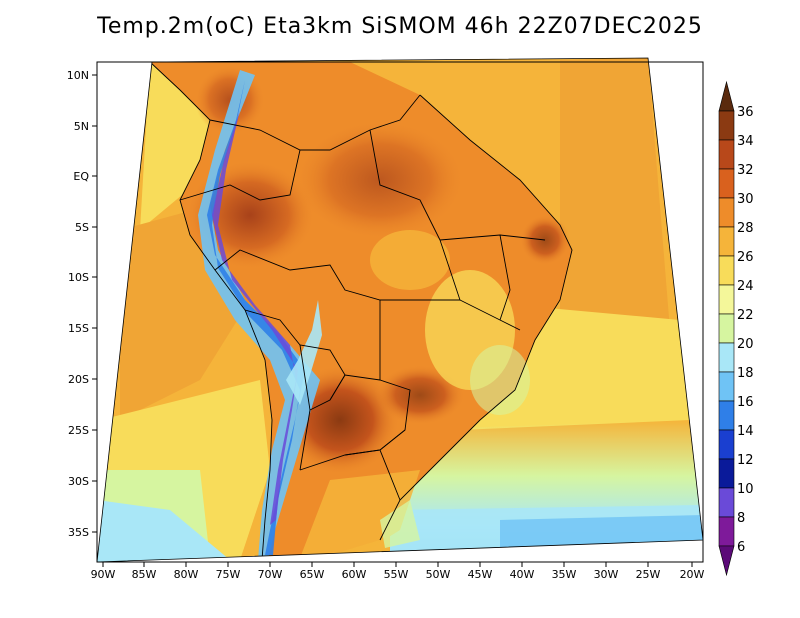  What do you see at coordinates (745, 170) in the screenshot?
I see `colorbar-label: 32` at bounding box center [745, 170].